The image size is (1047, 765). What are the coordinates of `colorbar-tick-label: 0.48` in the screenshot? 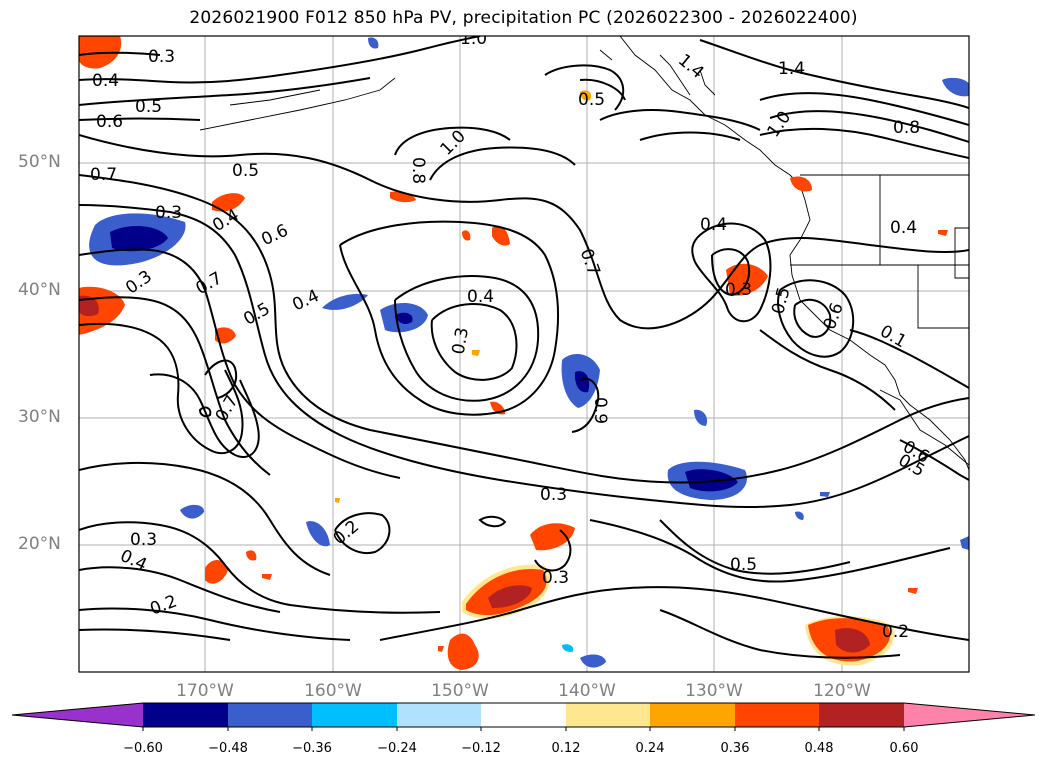 It's located at (819, 748).